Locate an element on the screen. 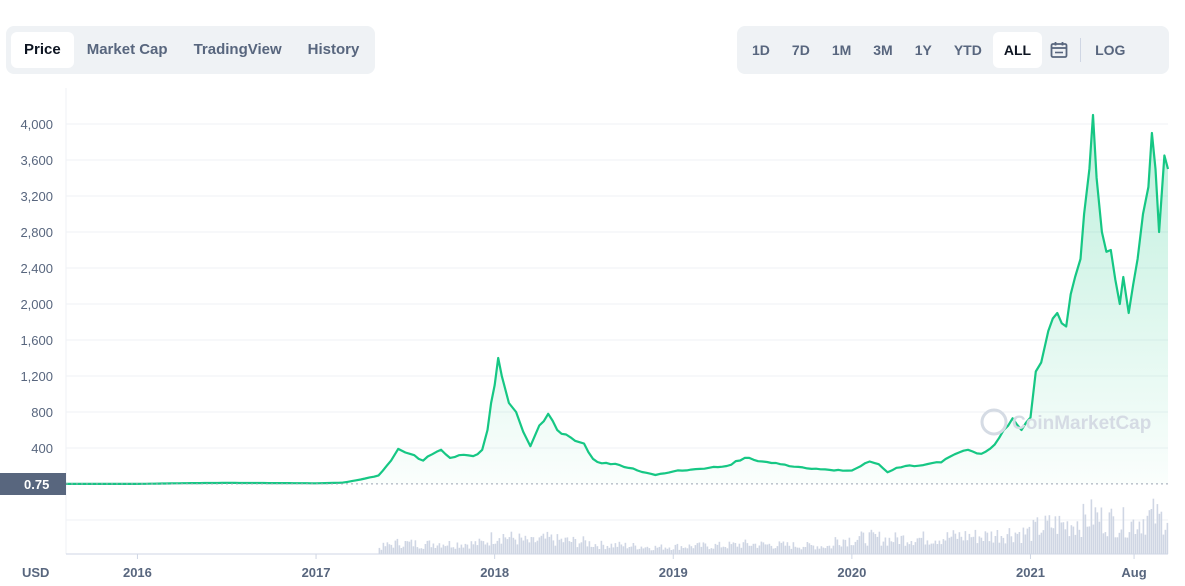 The width and height of the screenshot is (1185, 586). tab-history: History is located at coordinates (333, 49).